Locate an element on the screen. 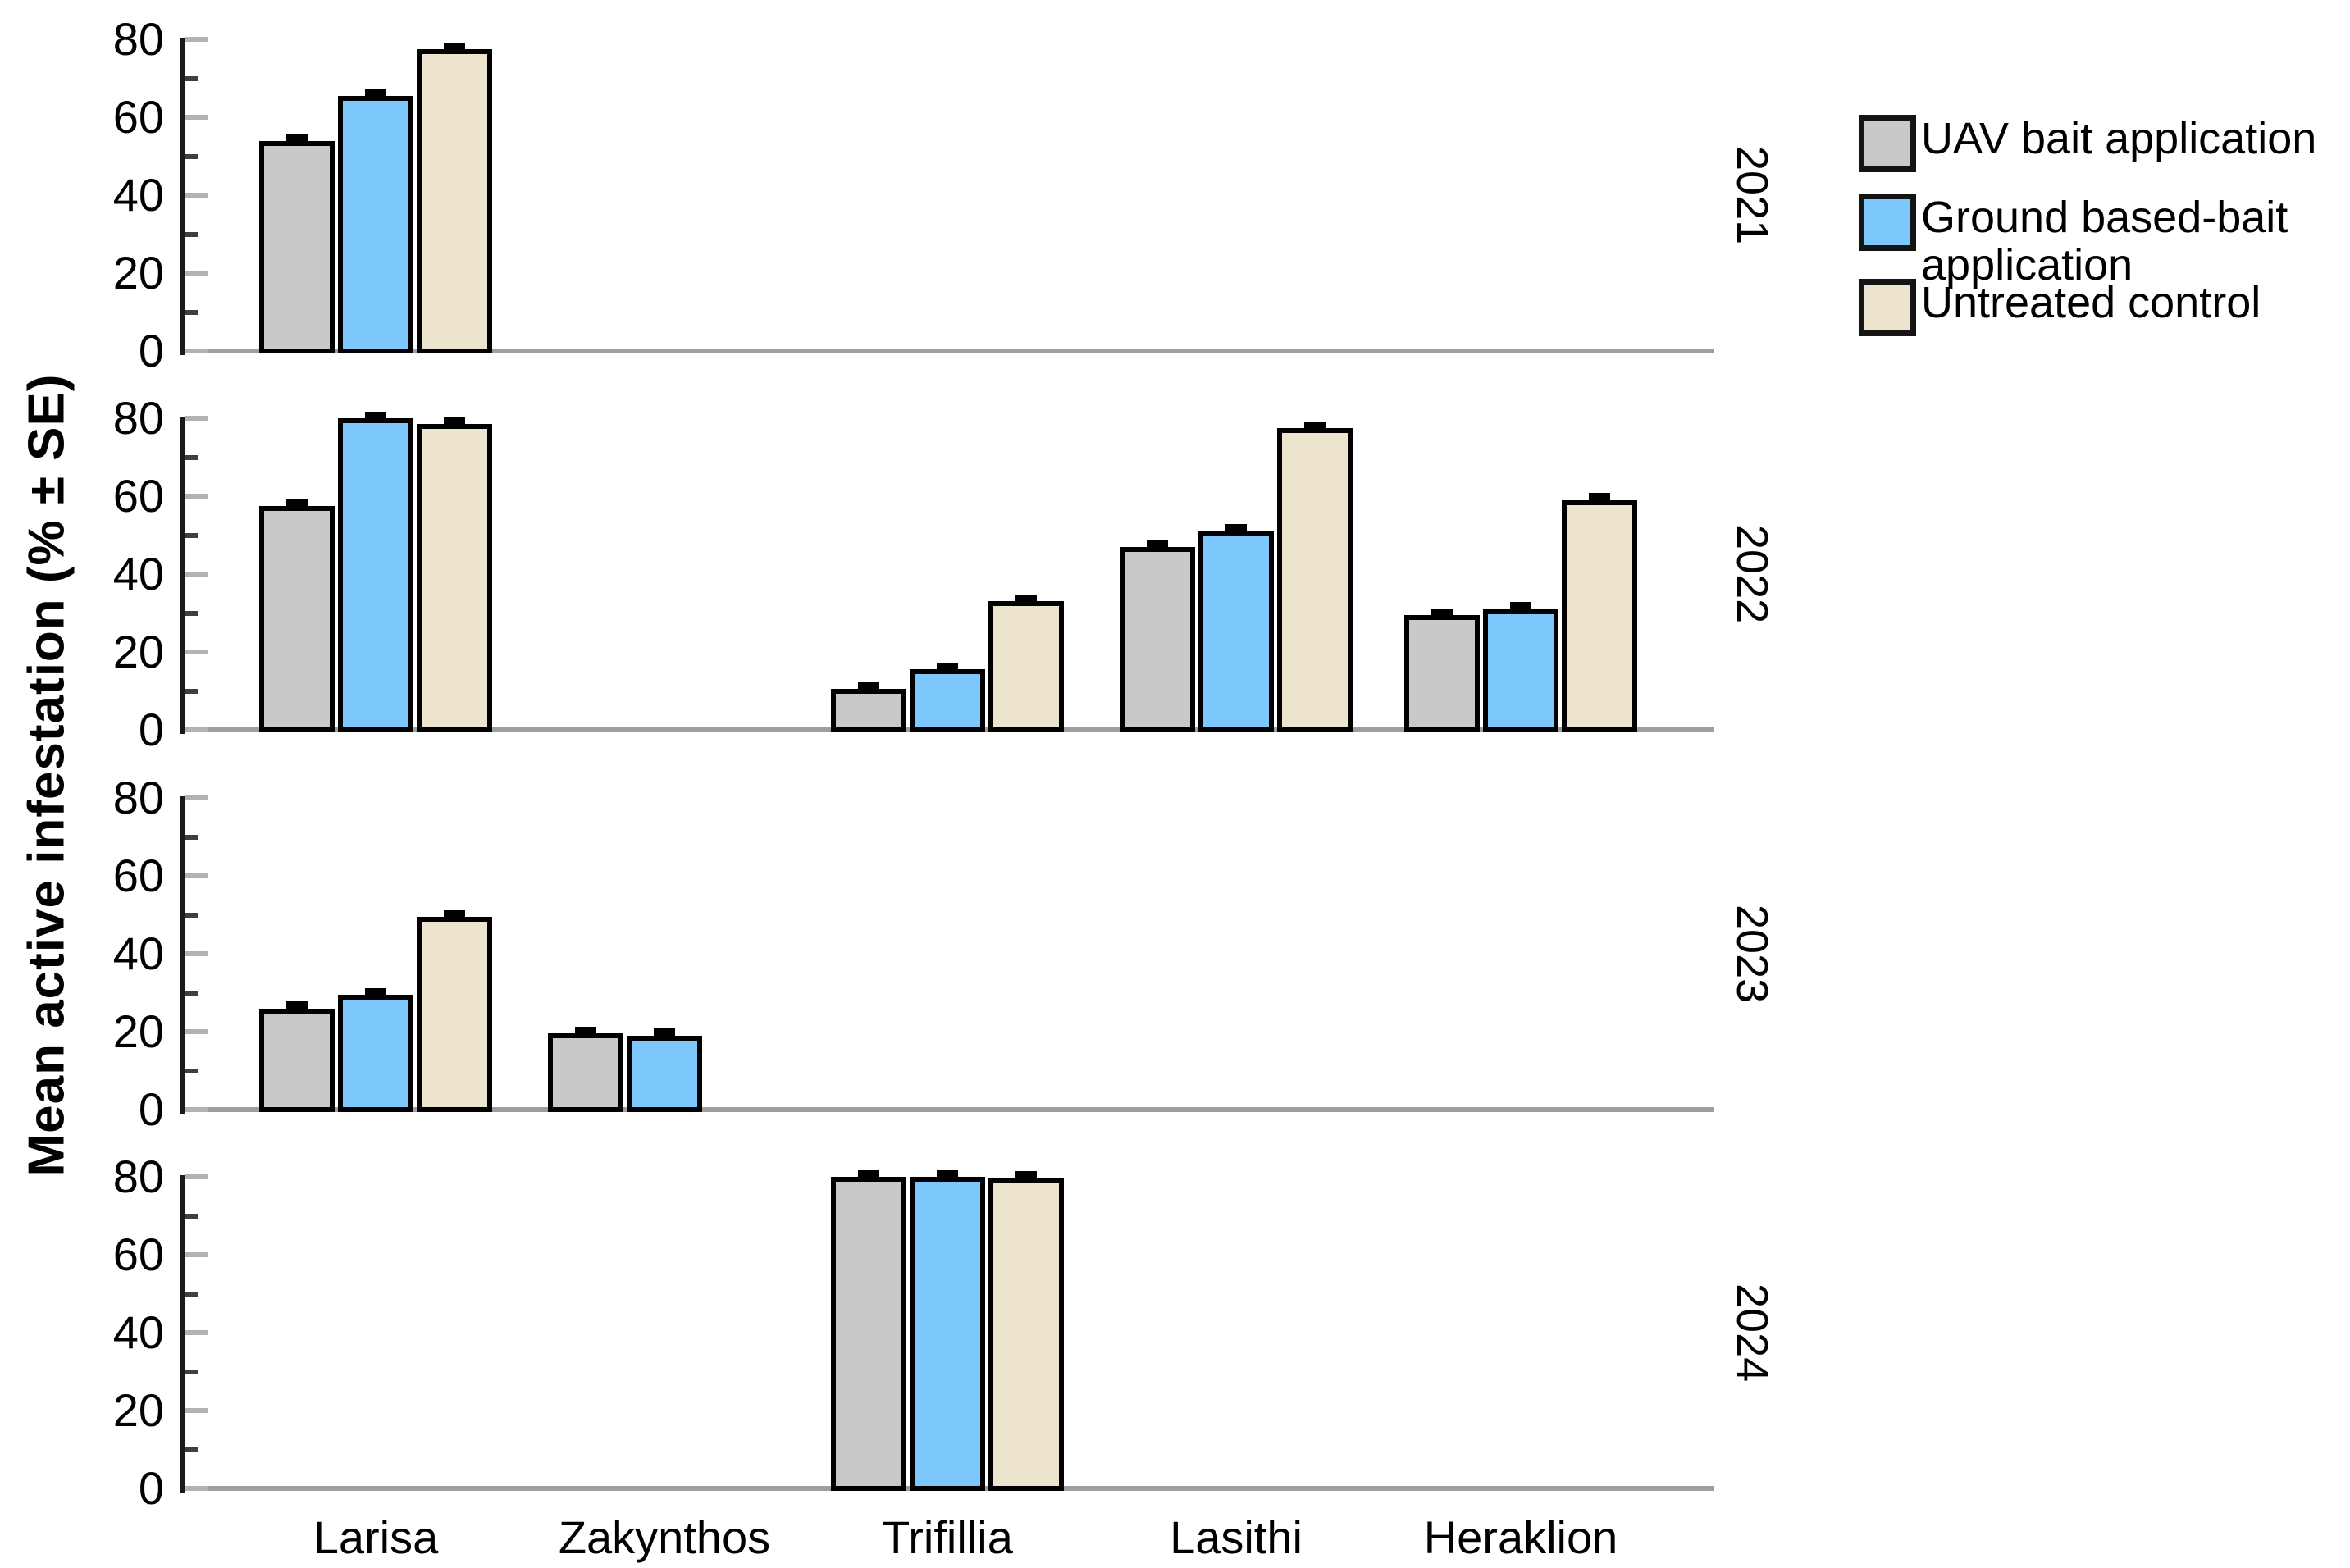 This screenshot has width=2350, height=1568. legend-label: Untreated control is located at coordinates (2091, 302).